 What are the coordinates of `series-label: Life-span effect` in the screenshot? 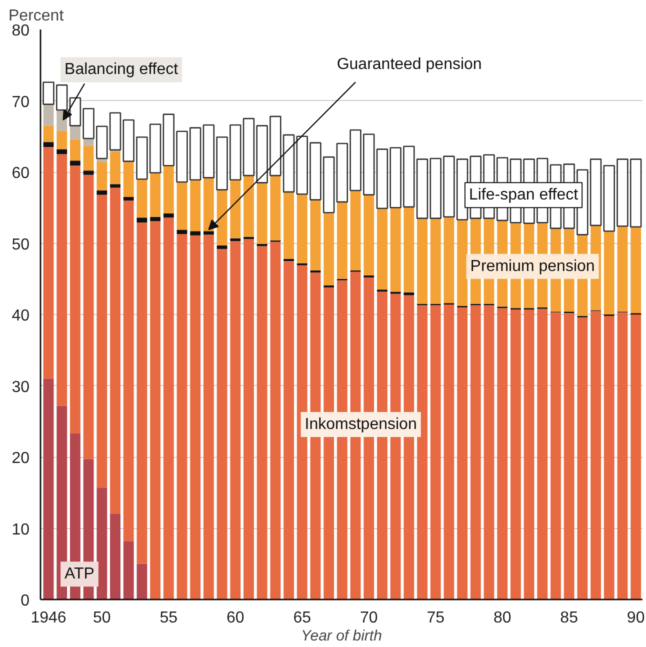 It's located at (523, 195).